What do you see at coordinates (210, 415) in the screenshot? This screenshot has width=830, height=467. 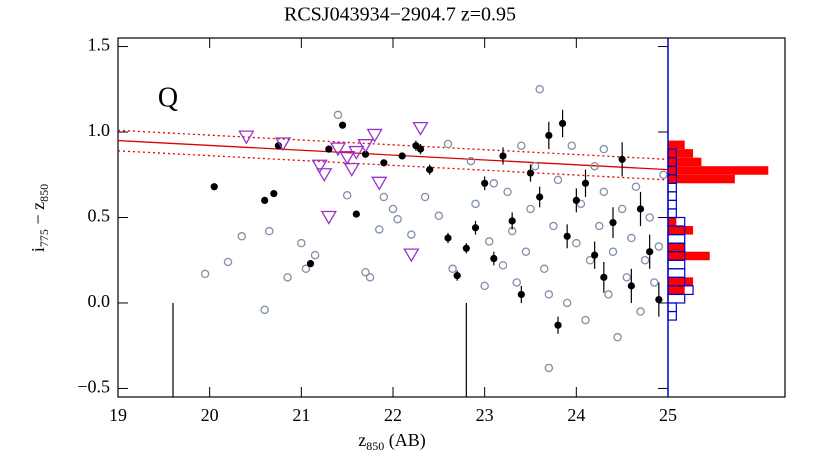 I see `x-tick-label: 20` at bounding box center [210, 415].